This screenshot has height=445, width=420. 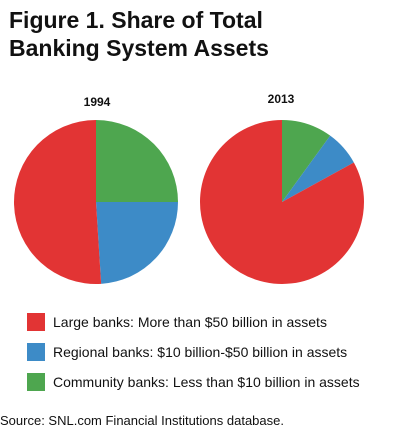 What do you see at coordinates (137, 161) in the screenshot?
I see `pie-1994-slice-community-banks` at bounding box center [137, 161].